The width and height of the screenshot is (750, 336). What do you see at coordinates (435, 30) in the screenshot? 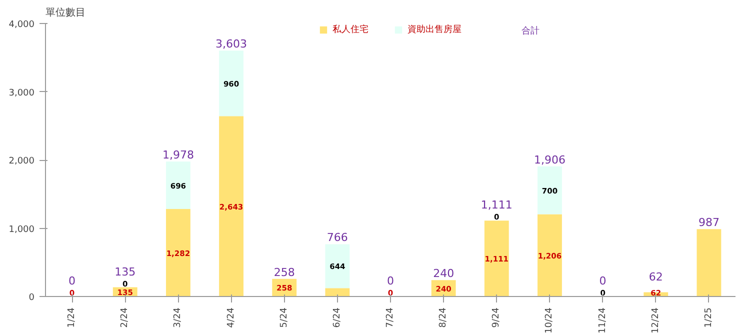
I see `legend-label: 資助出售房屋` at bounding box center [435, 30].